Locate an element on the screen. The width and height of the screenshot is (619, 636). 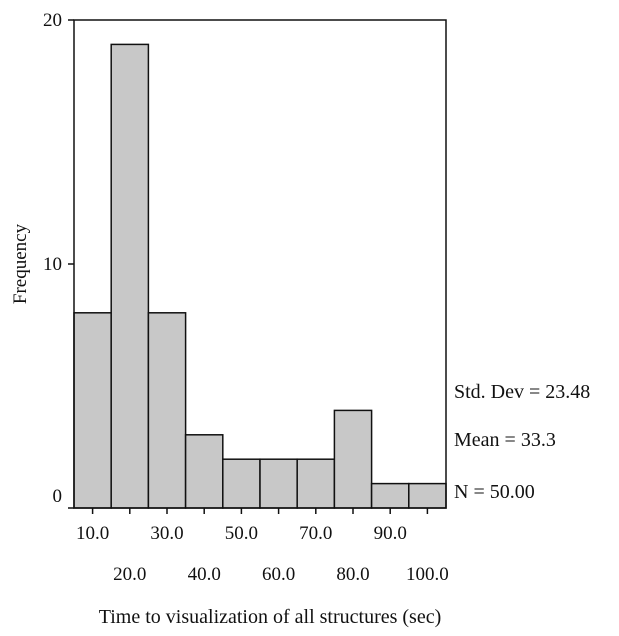
x-tick-label-90.0: 90.0 is located at coordinates (390, 533).